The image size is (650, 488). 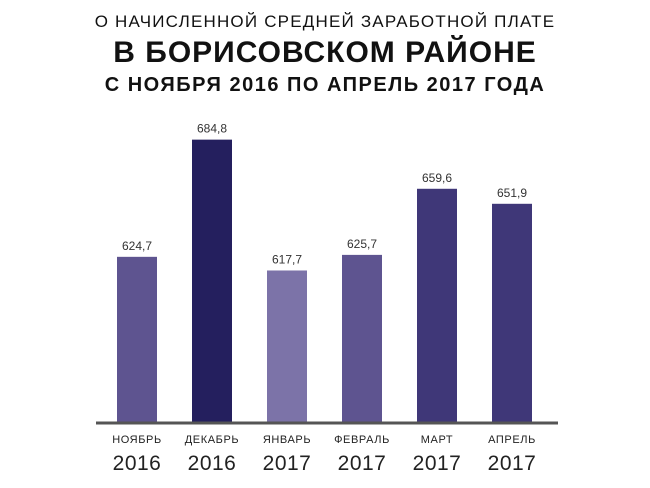 What do you see at coordinates (325, 85) in the screenshot?
I see `chart-title-line-3: С НОЯБРЯ 2016 ПО АПРЕЛЬ 2017 ГОДА` at bounding box center [325, 85].